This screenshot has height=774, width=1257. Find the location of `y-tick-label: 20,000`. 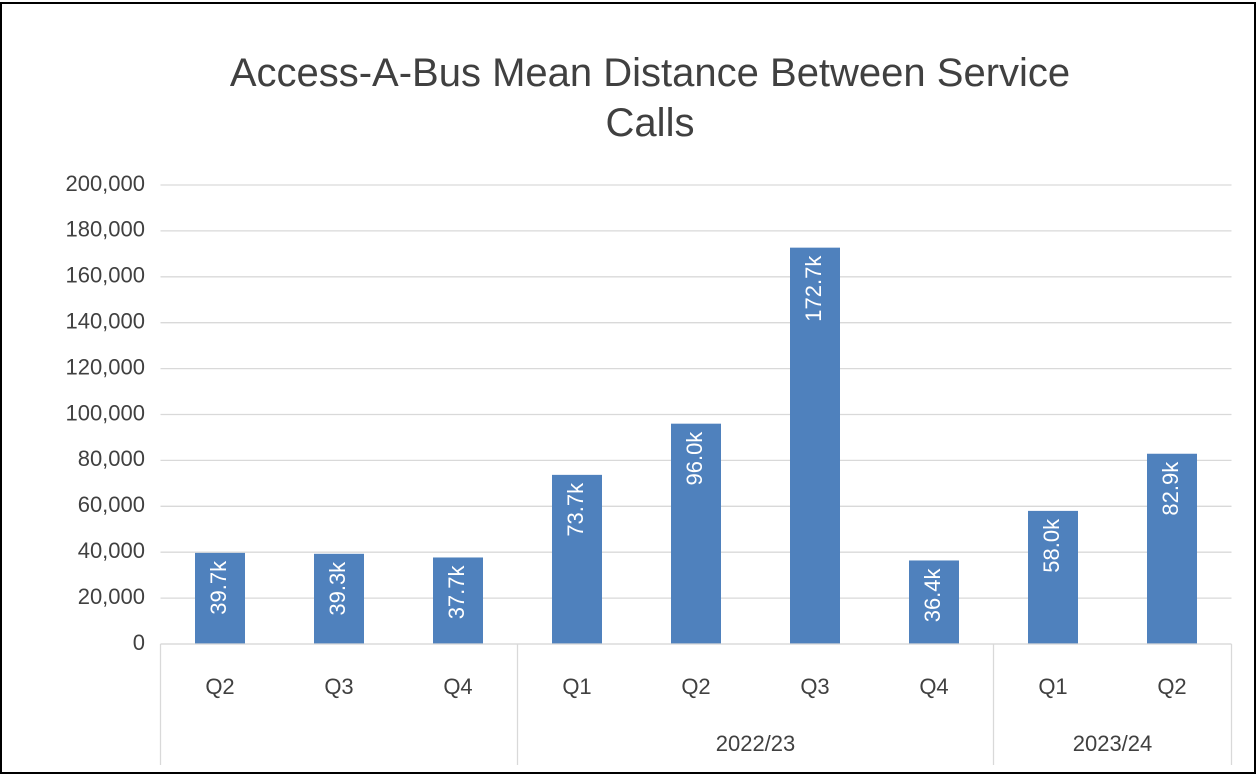

y-tick-label: 20,000 is located at coordinates (111, 596).